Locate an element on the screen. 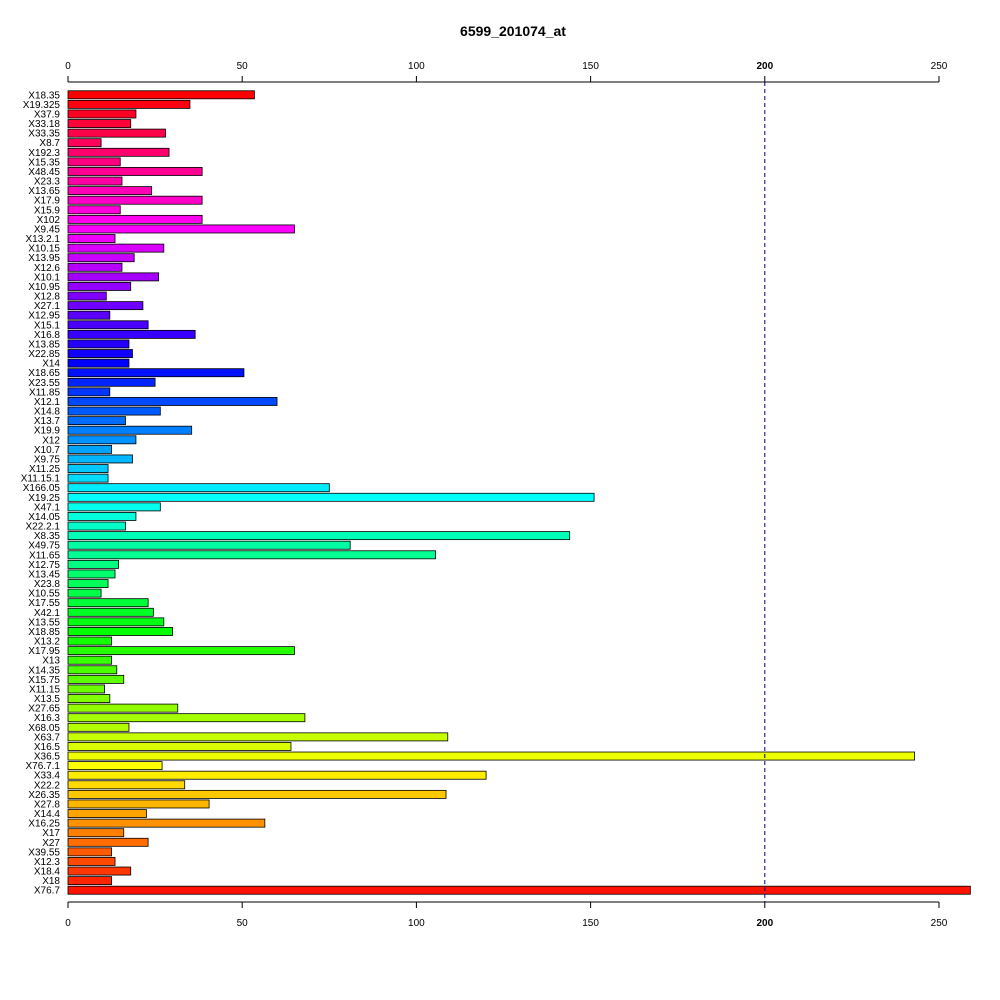 The image size is (1000, 1000). category-label: X18.35 is located at coordinates (44, 95).